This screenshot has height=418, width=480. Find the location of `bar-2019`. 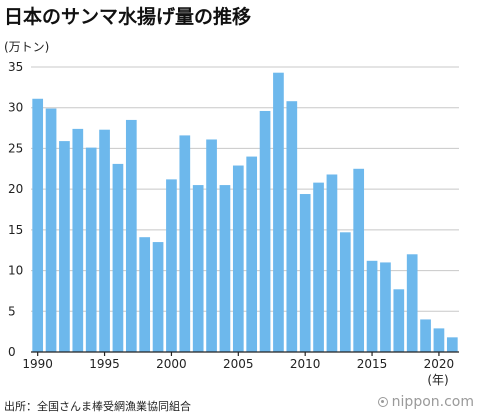

bar-2019 is located at coordinates (425, 335).